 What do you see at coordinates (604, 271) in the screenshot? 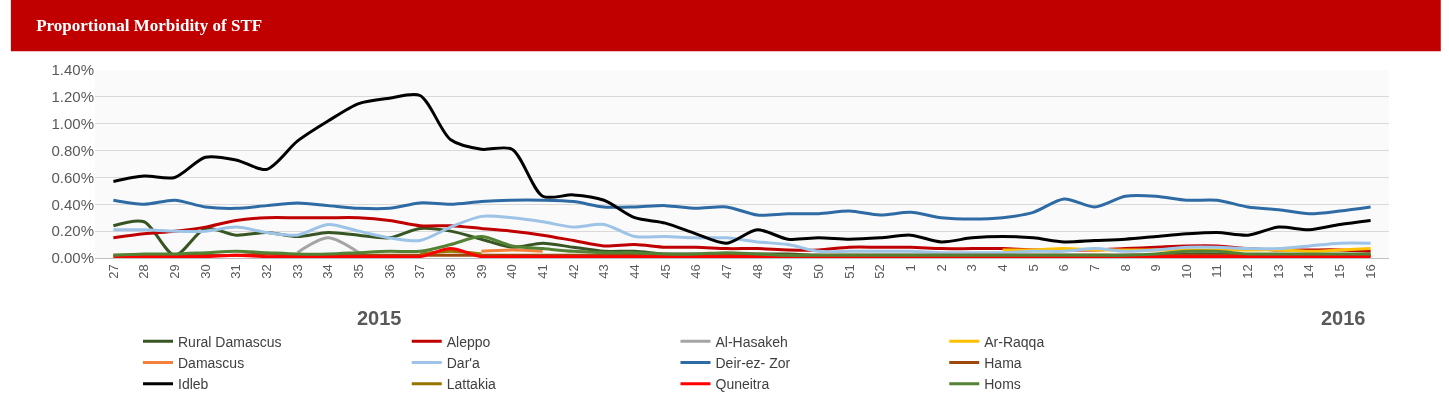
I see `x-tick-label: 43` at bounding box center [604, 271].